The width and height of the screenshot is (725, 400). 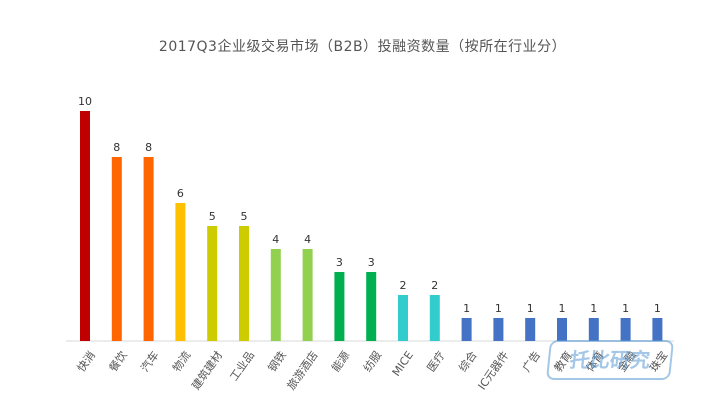 What do you see at coordinates (362, 47) in the screenshot?
I see `chart-title: 2017Q3企业级交易市场（B2B）投融资数量（按所在行业分）` at bounding box center [362, 47].